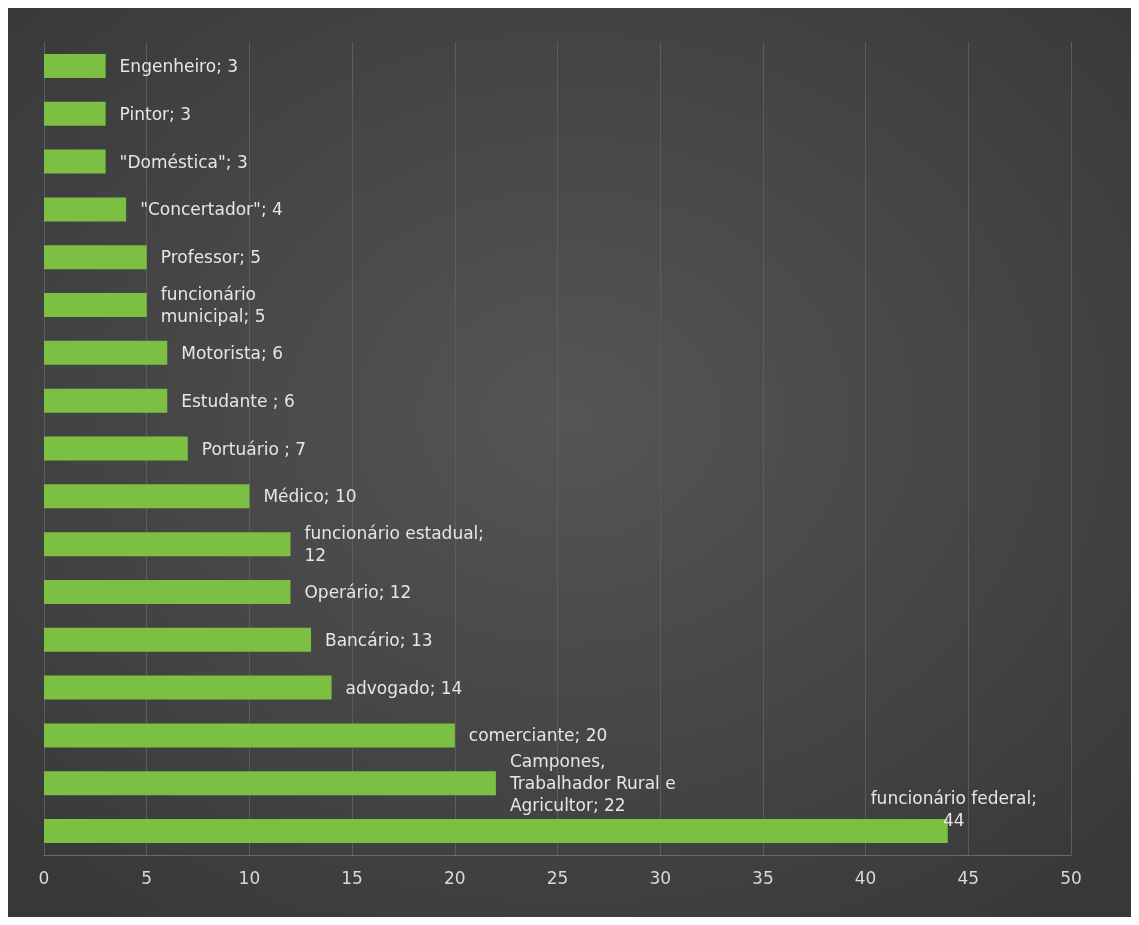 The width and height of the screenshot is (1139, 925). What do you see at coordinates (310, 496) in the screenshot?
I see `data-label: Médico; 10` at bounding box center [310, 496].